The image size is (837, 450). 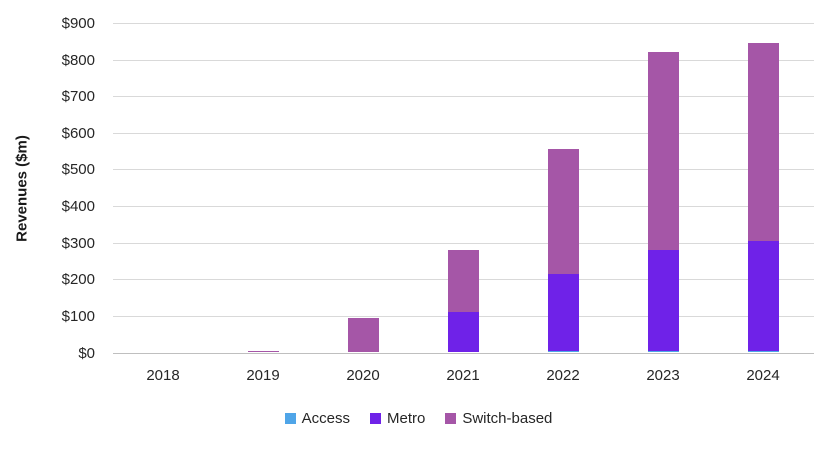 I want to click on y-tick-label: $900, so click(x=78, y=23).